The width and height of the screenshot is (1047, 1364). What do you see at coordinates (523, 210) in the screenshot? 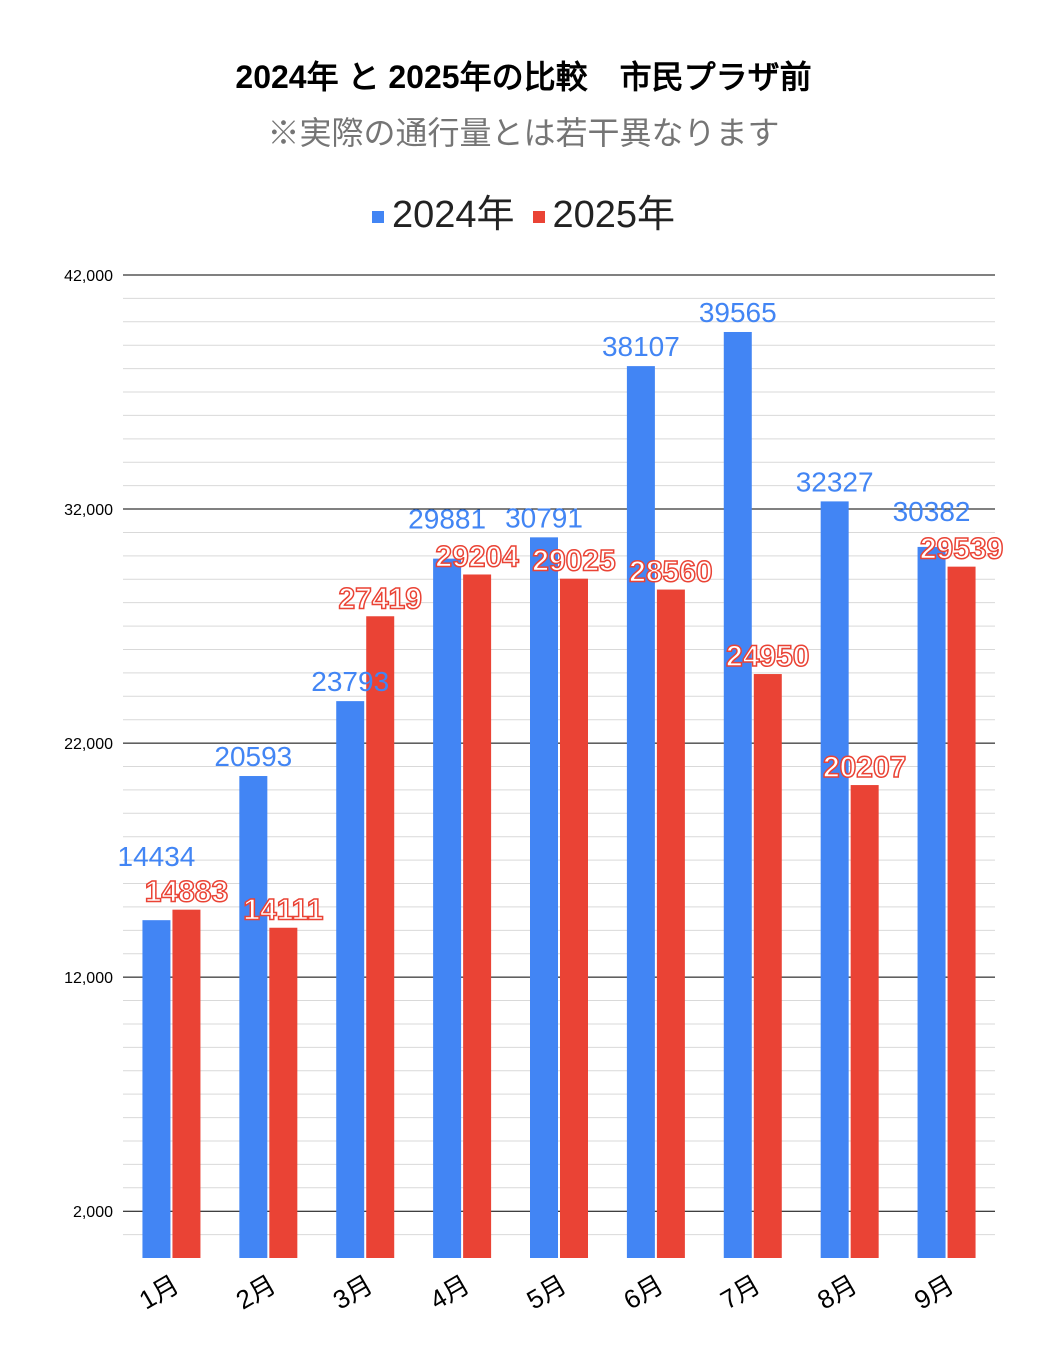
I see `legend: 2024年 2025年` at bounding box center [523, 210].